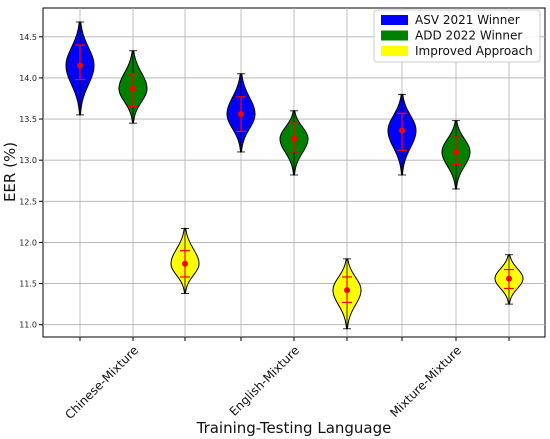 The height and width of the screenshot is (439, 550). Describe the element at coordinates (10, 172) in the screenshot. I see `y-axis-title: EER (%)` at that location.